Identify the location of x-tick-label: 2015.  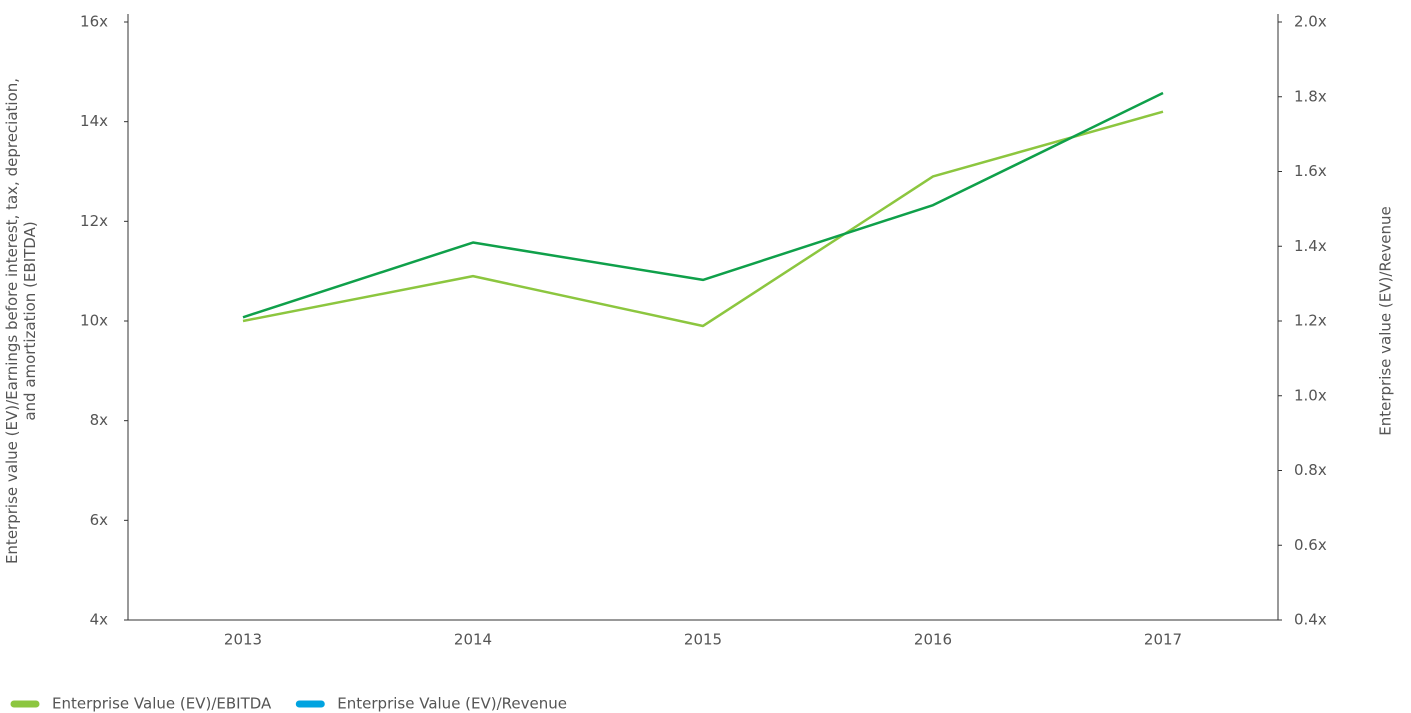
(703, 640).